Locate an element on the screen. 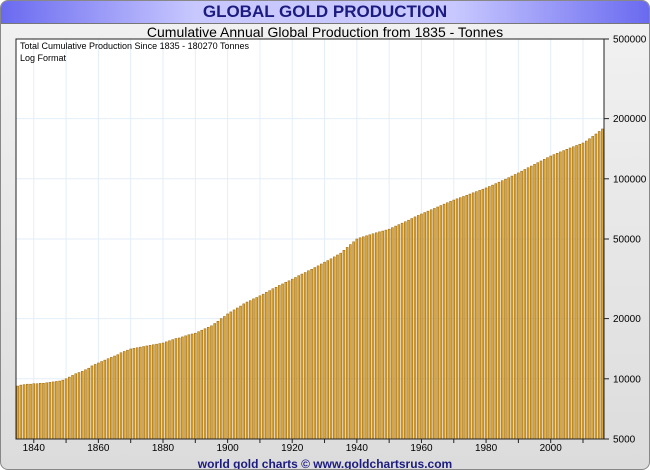  x-tick-label: 1900 is located at coordinates (227, 448).